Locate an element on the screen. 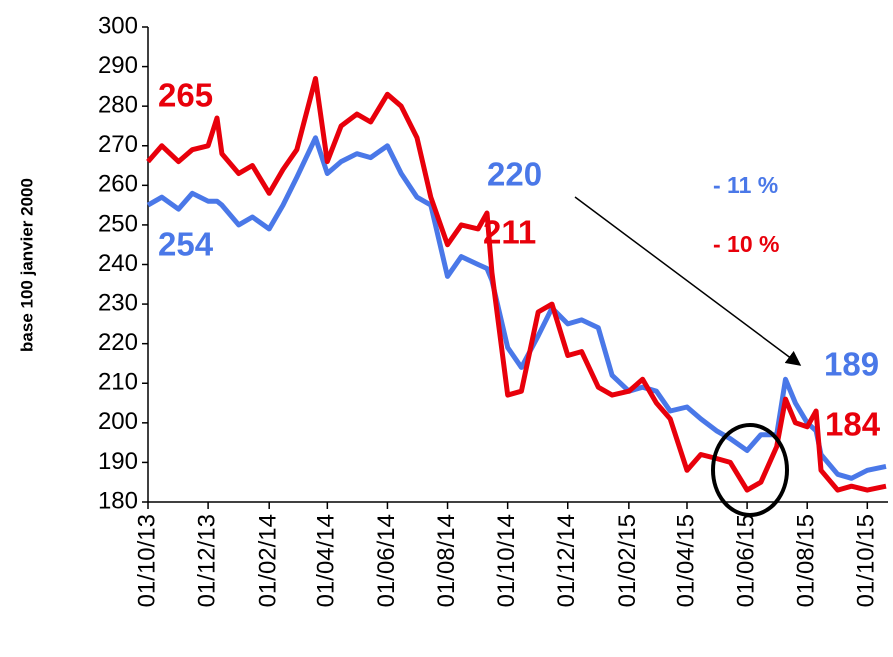 Image resolution: width=893 pixels, height=657 pixels. annotation: 254 is located at coordinates (186, 244).